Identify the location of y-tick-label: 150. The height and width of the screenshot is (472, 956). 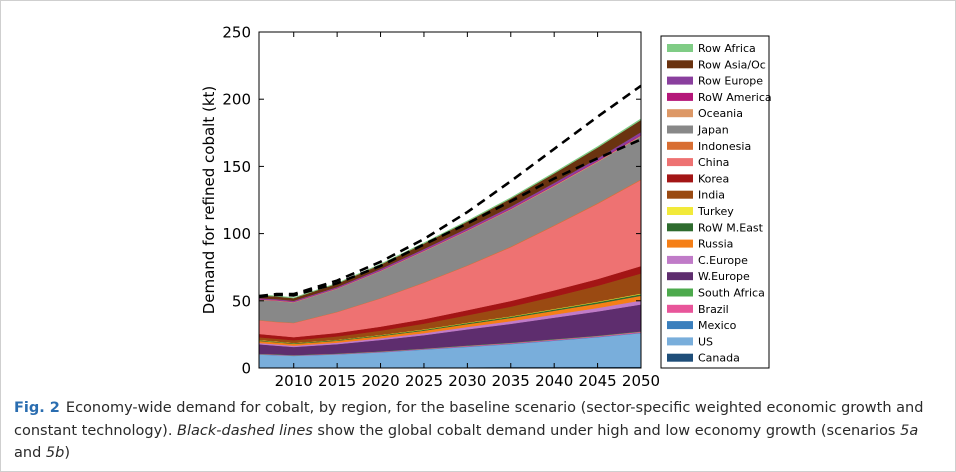
(236, 167).